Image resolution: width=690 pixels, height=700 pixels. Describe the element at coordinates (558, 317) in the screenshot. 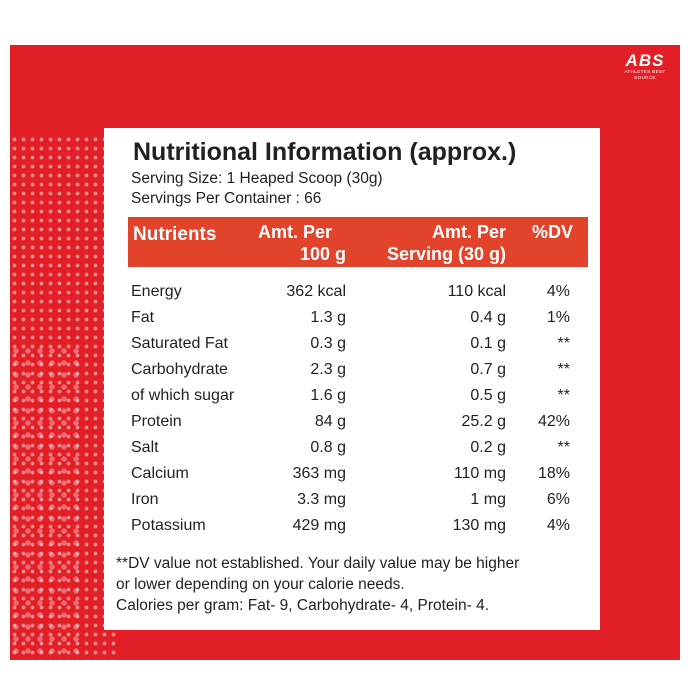

I see `daily-value: 1%` at that location.